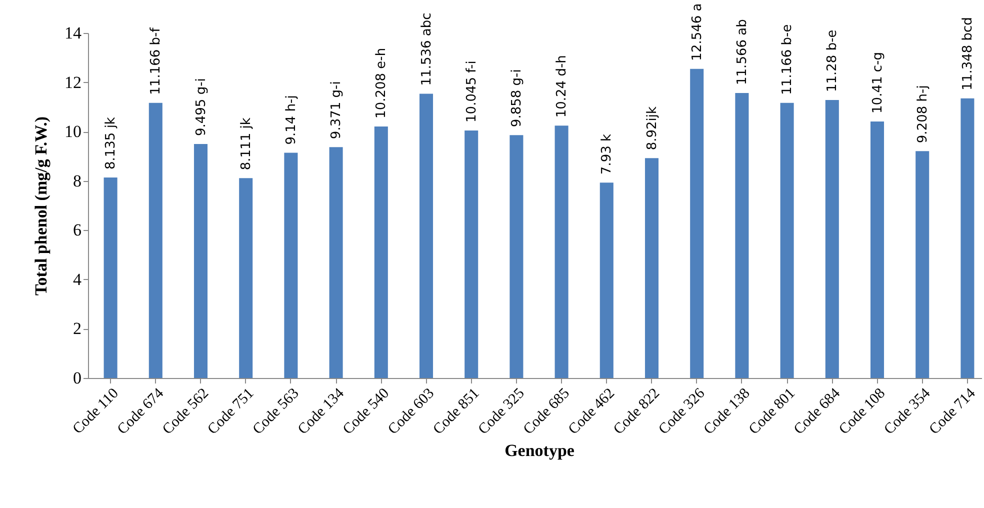 Image resolution: width=984 pixels, height=508 pixels. Describe the element at coordinates (111, 143) in the screenshot. I see `data-label: 8.135 jk` at that location.